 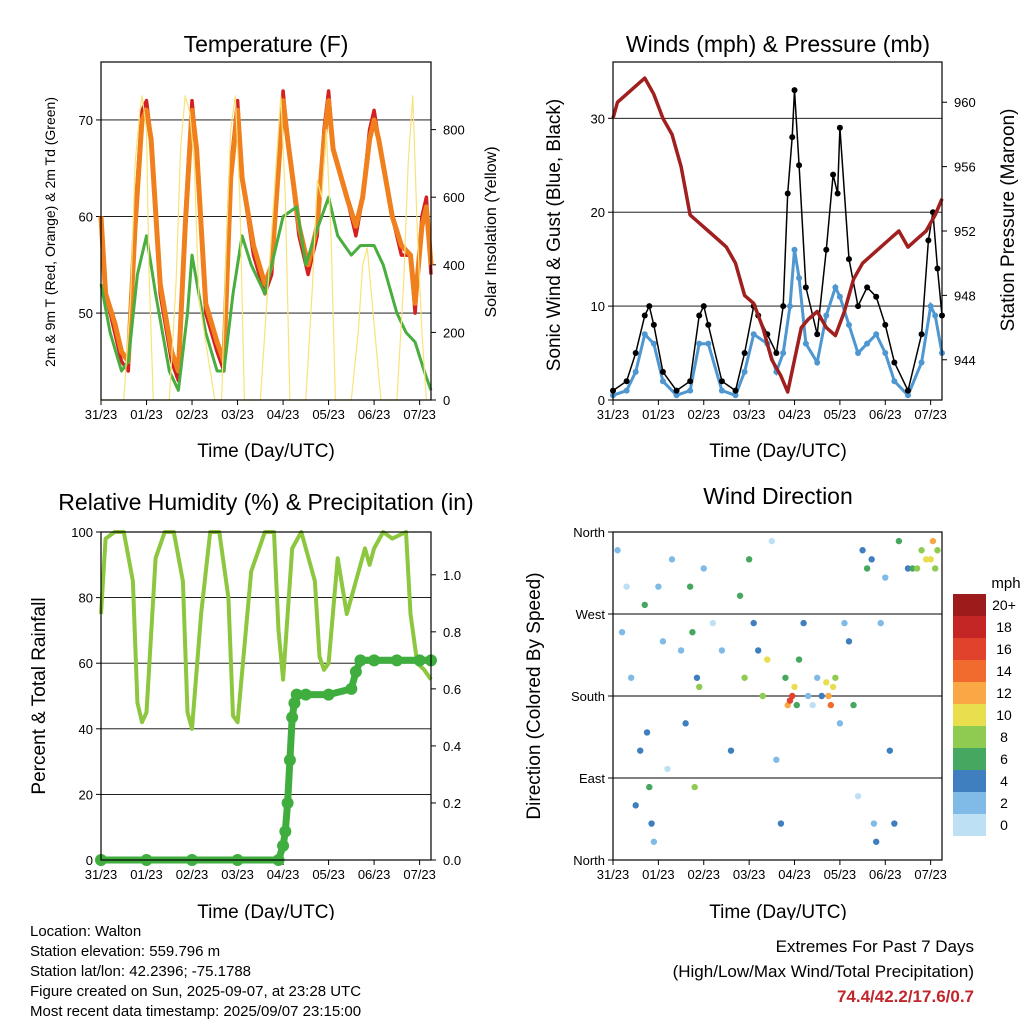 I want to click on station-location: Location: Walton, so click(x=86, y=931).